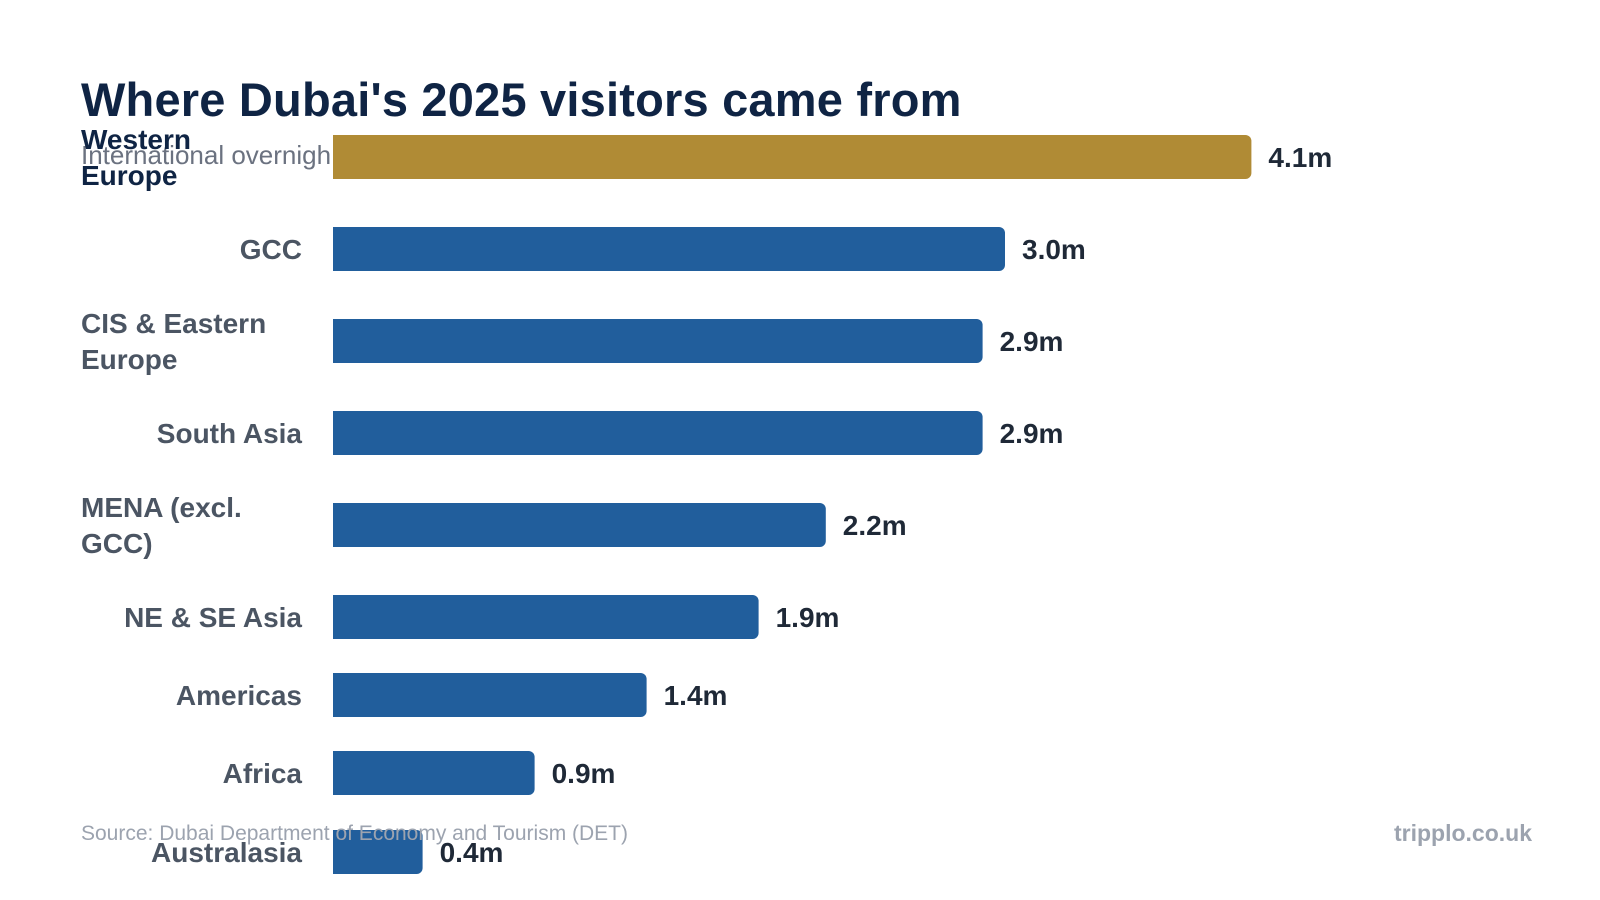 The width and height of the screenshot is (1600, 900). What do you see at coordinates (173, 323) in the screenshot?
I see `category-label-2-line-0: CIS & Eastern` at bounding box center [173, 323].